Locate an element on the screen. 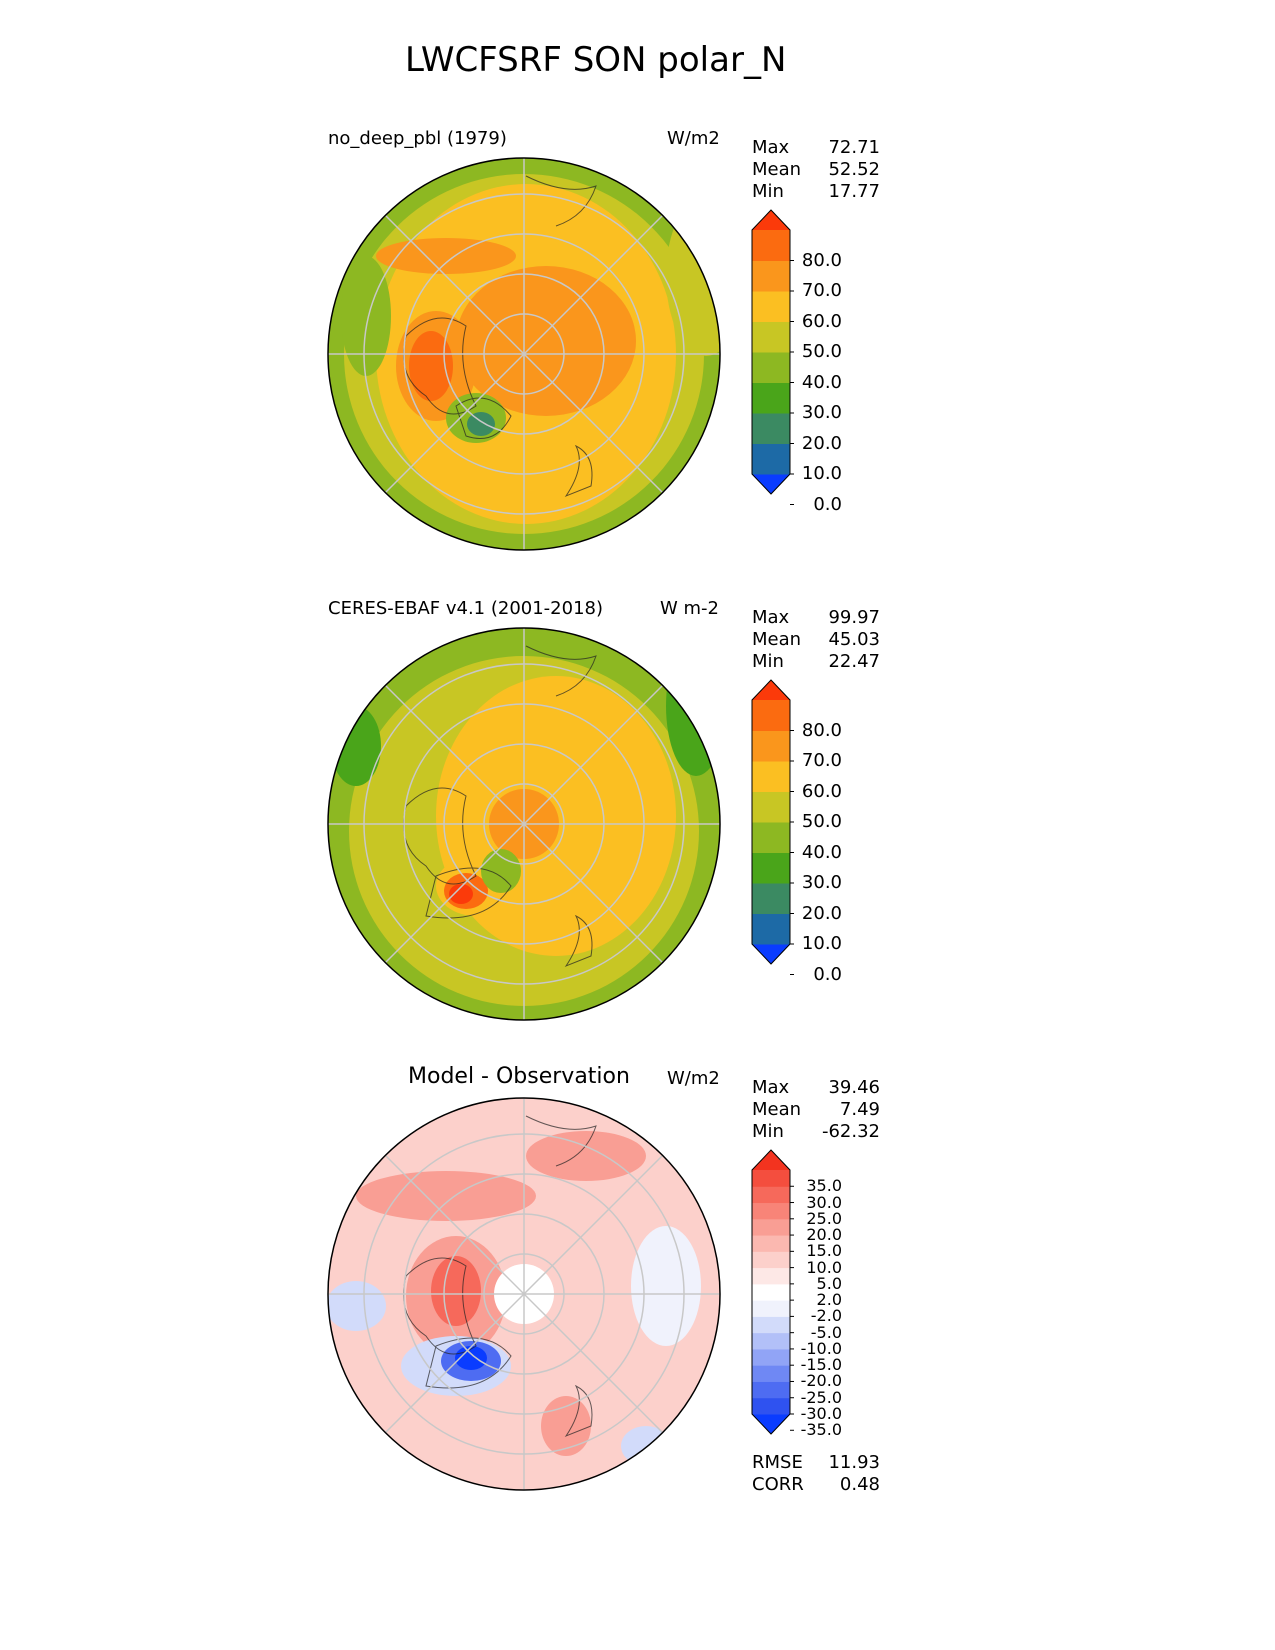 Image resolution: width=1275 pixels, height=1650 pixels. panel3-colorbar is located at coordinates (772, 1292).